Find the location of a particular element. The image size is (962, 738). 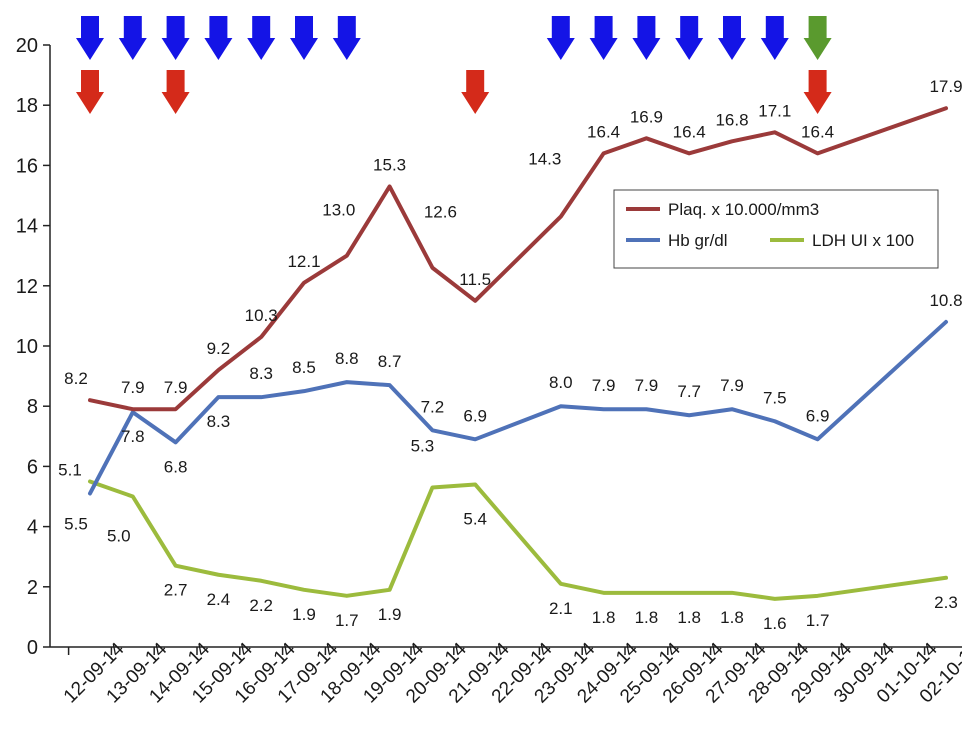

data-label-plaq: 12.6 is located at coordinates (440, 212).